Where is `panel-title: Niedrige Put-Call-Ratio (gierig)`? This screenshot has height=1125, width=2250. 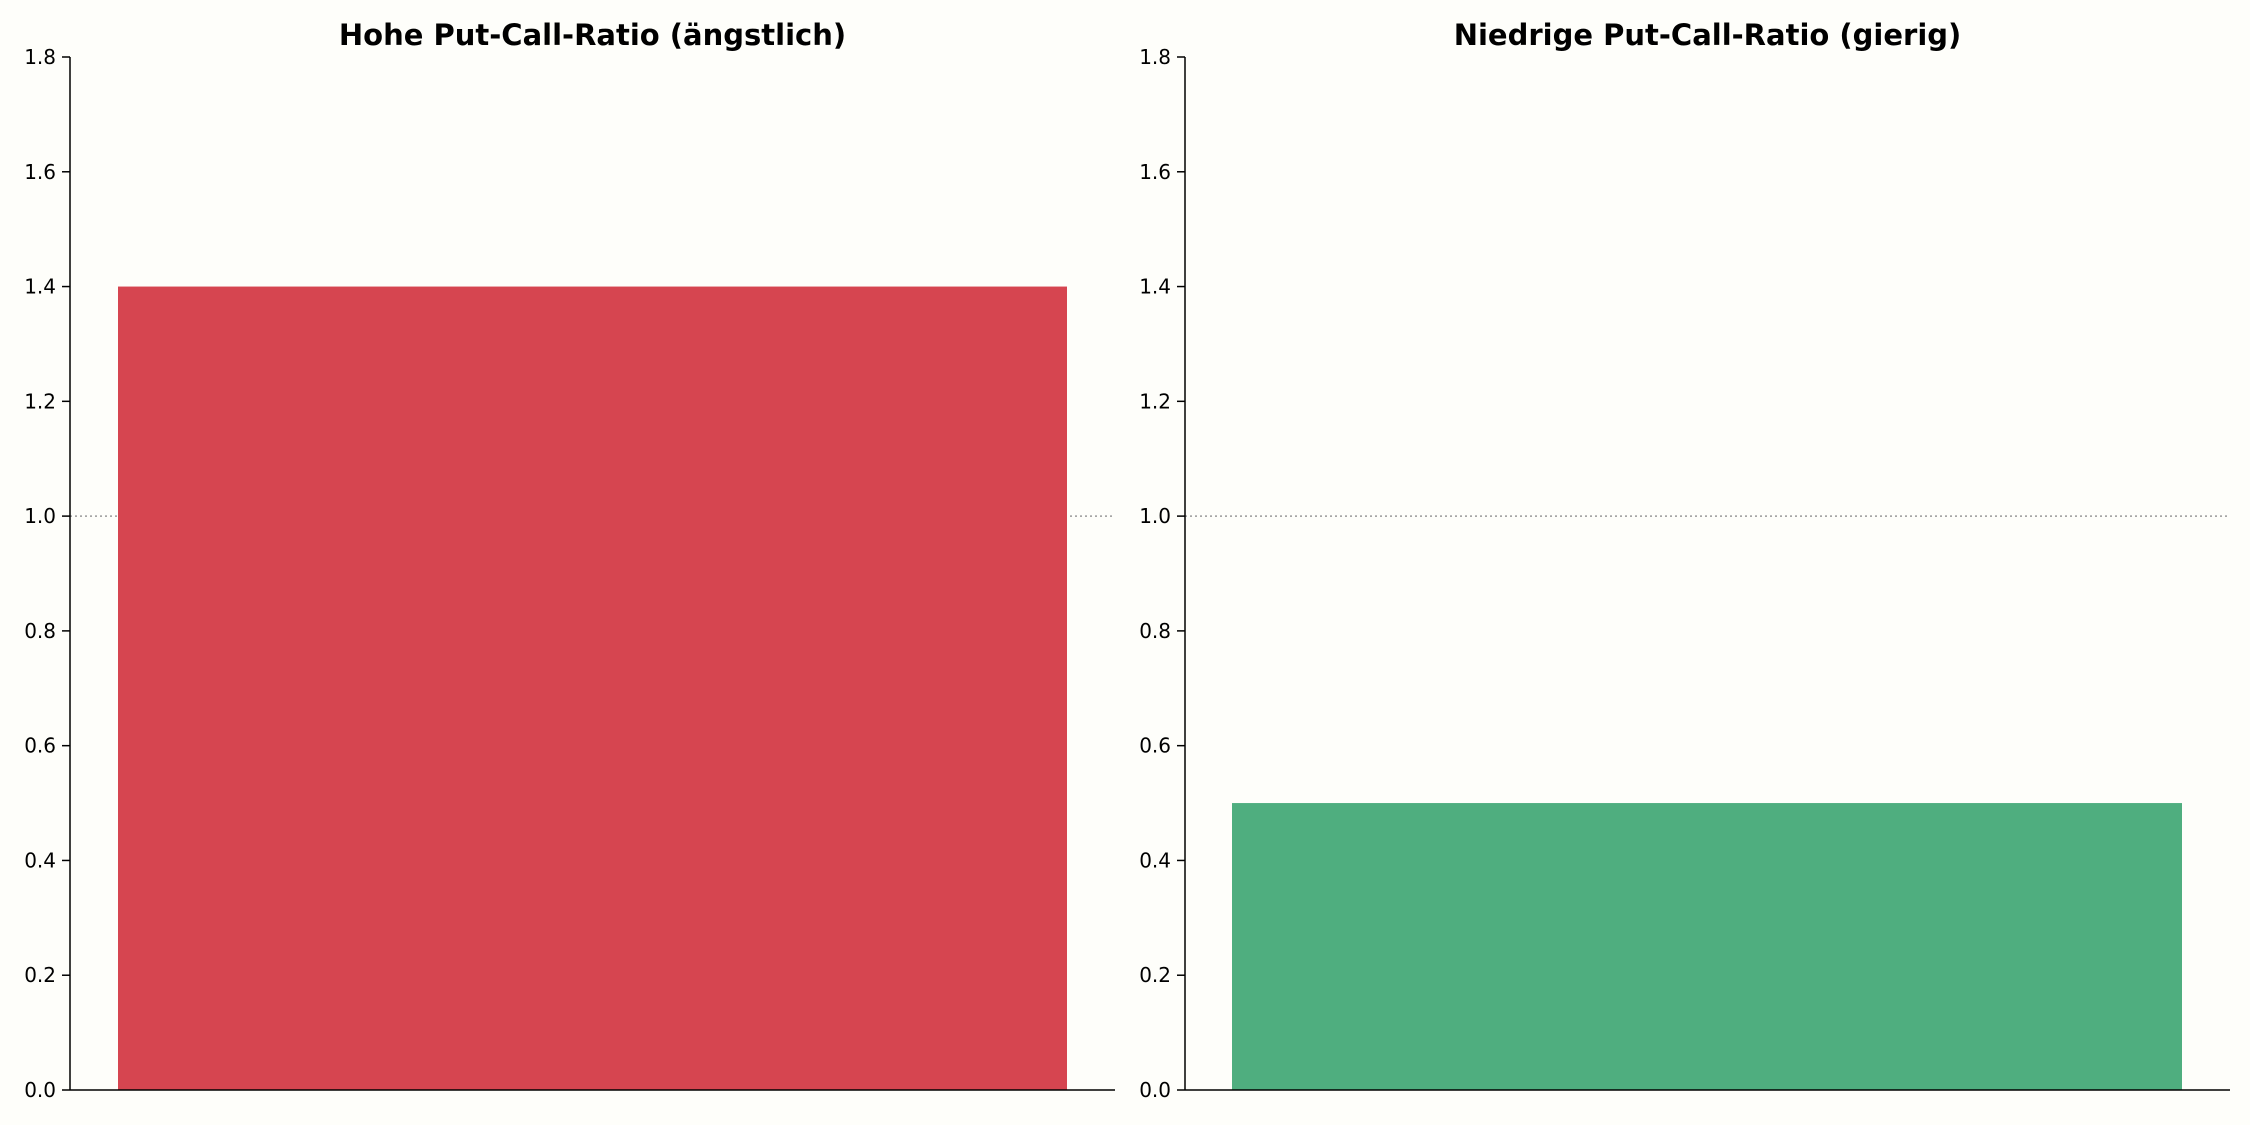
panel-title: Niedrige Put-Call-Ratio (gierig) is located at coordinates (1708, 35).